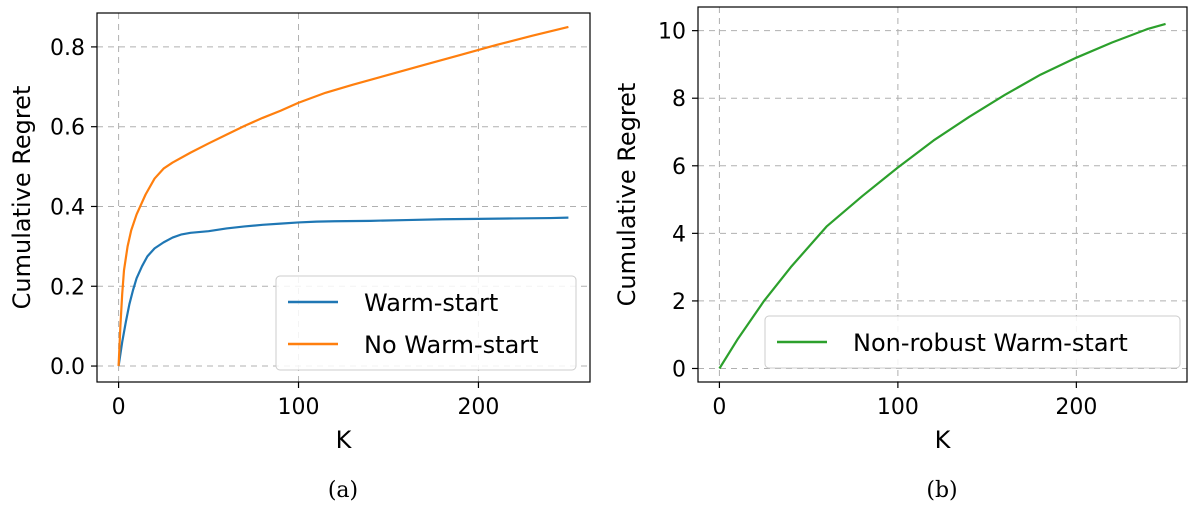  What do you see at coordinates (990, 343) in the screenshot?
I see `chart-b-legend-label-non-robust-warm-start: Non-robust Warm-start` at bounding box center [990, 343].